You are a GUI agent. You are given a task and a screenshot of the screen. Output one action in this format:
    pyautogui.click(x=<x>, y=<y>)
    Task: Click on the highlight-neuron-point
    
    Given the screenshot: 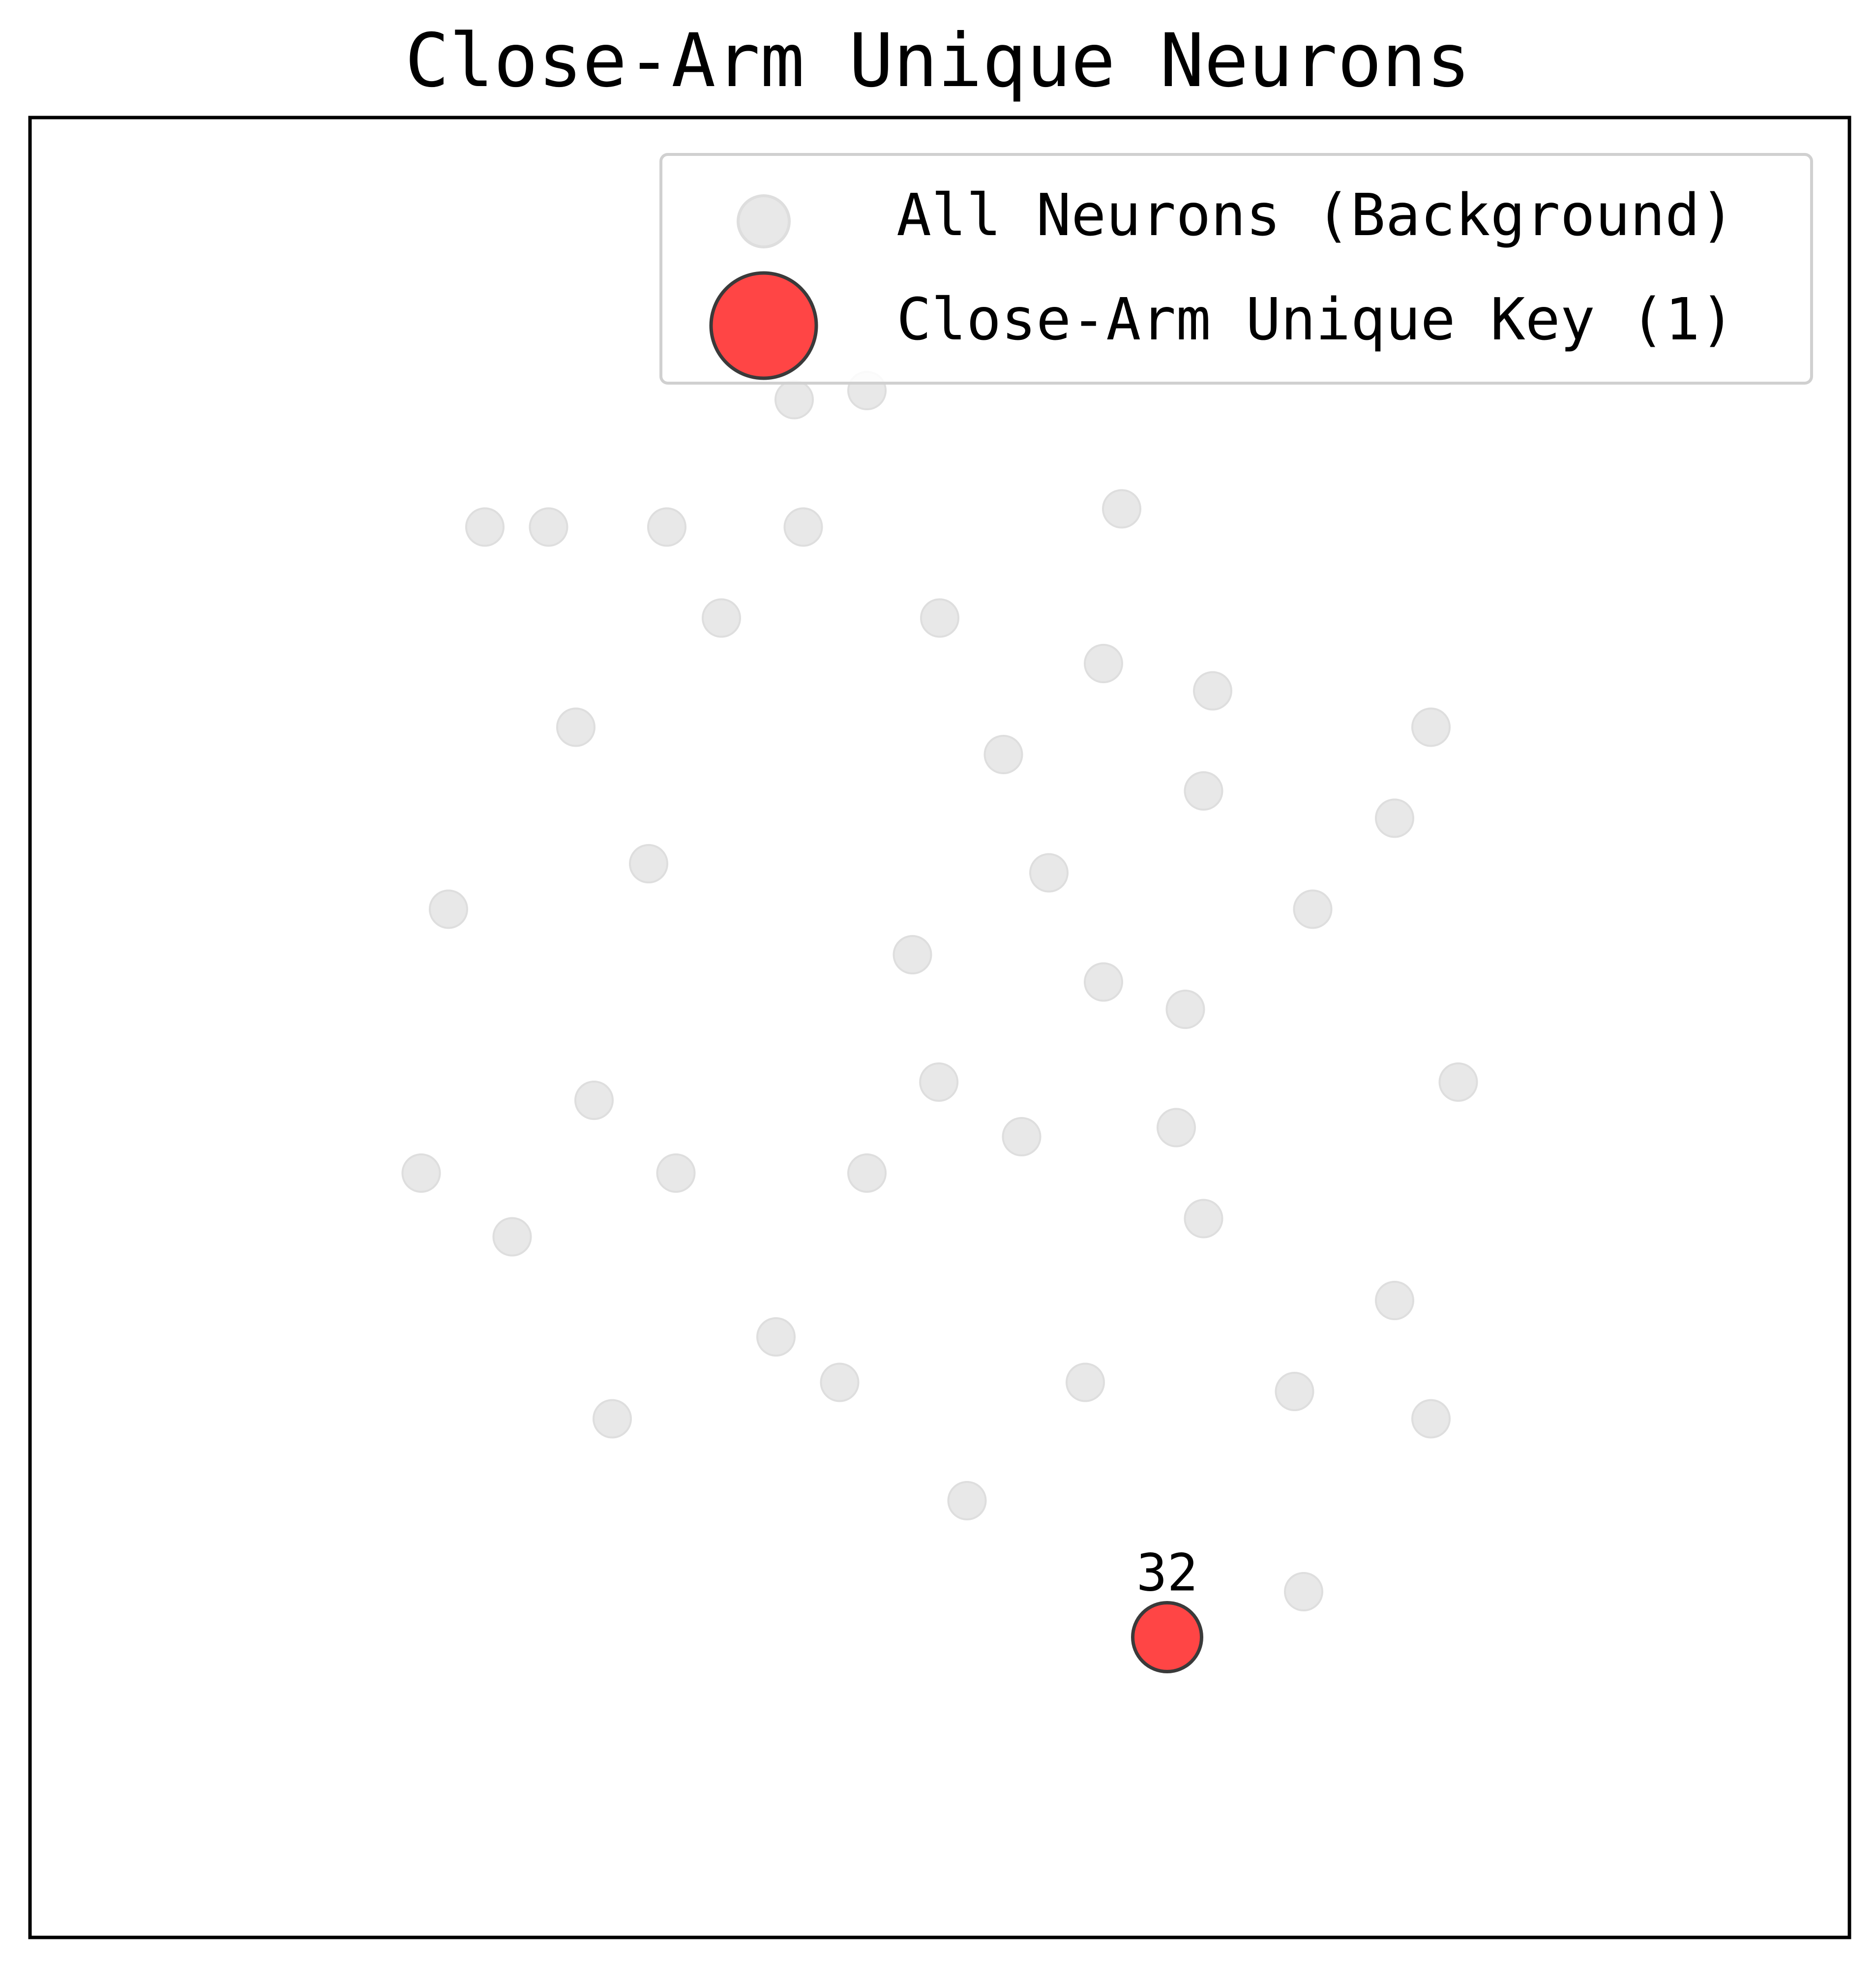 What is the action you would take?
    pyautogui.click(x=1167, y=1637)
    